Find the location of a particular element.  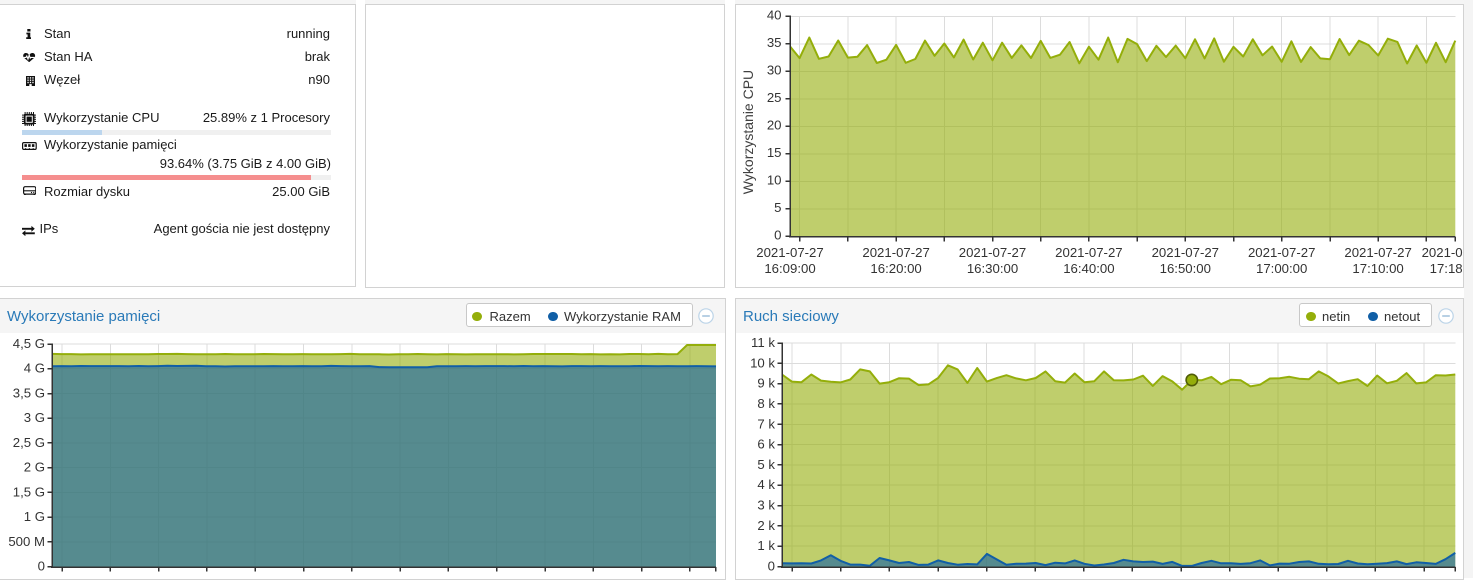

svg-text: 25 is located at coordinates (774, 97).